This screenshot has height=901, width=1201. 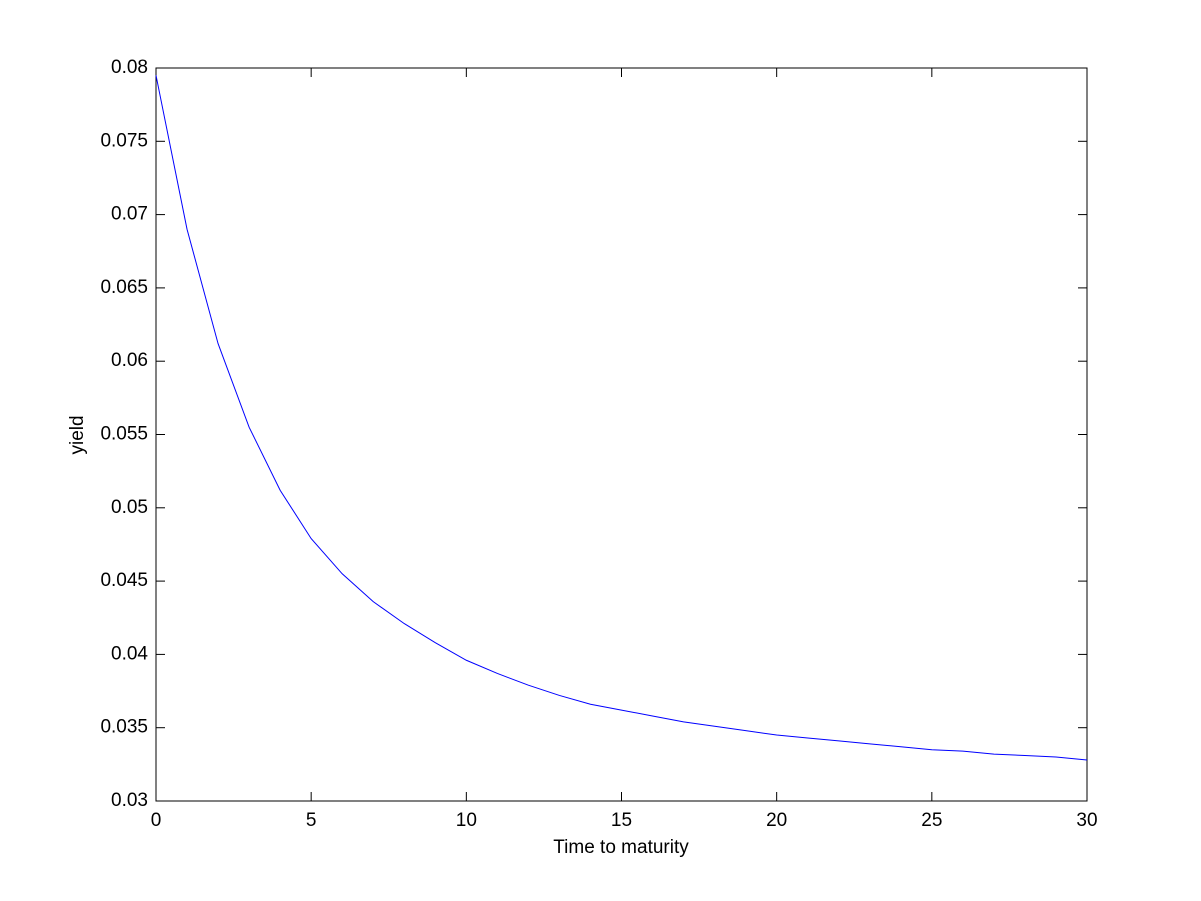 I want to click on x-tick-label: 0, so click(x=156, y=820).